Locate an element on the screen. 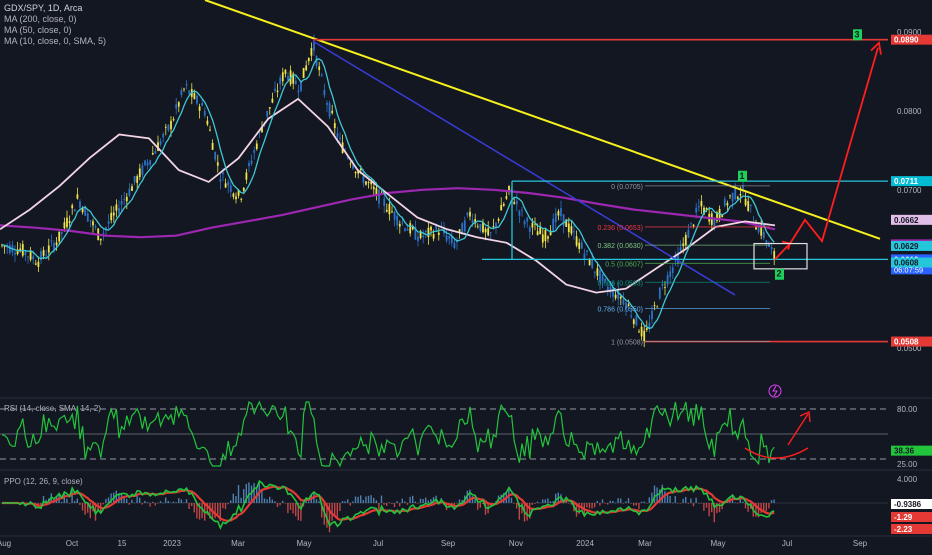  ppo-value-label: -0.9386 is located at coordinates (908, 504).